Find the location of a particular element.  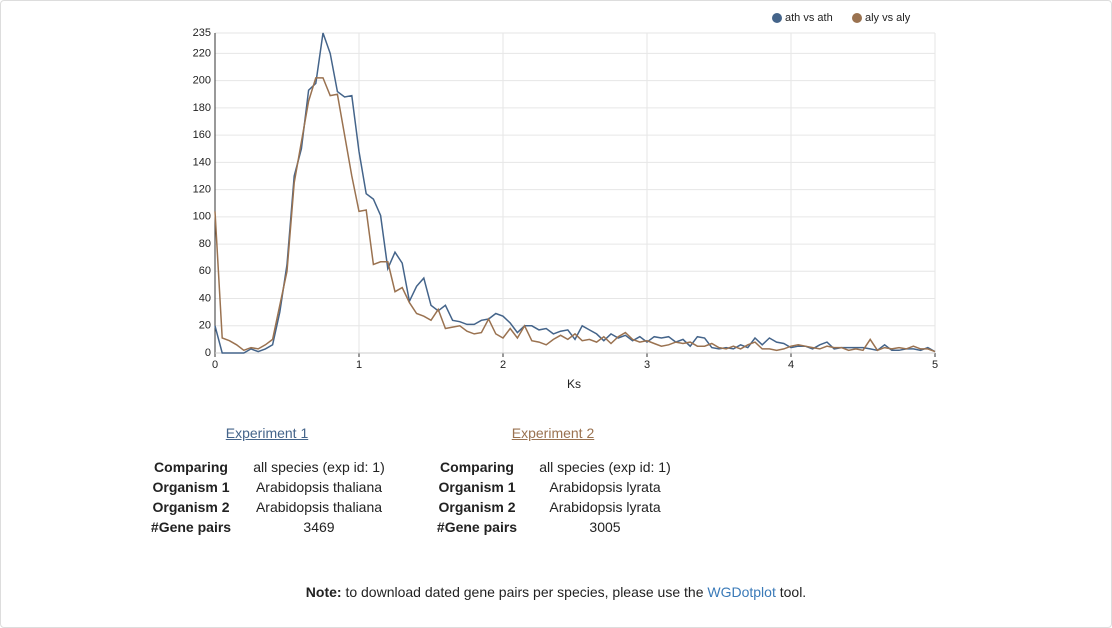

y-tick-label: 0 is located at coordinates (208, 353).